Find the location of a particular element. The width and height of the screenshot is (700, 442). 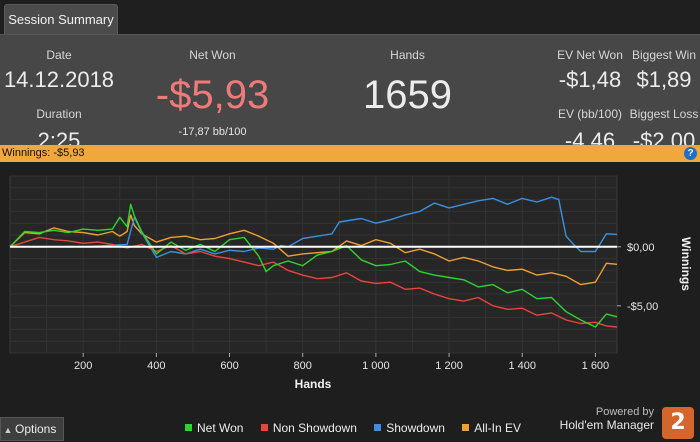

legend-item-showdown: Showdown is located at coordinates (409, 428).